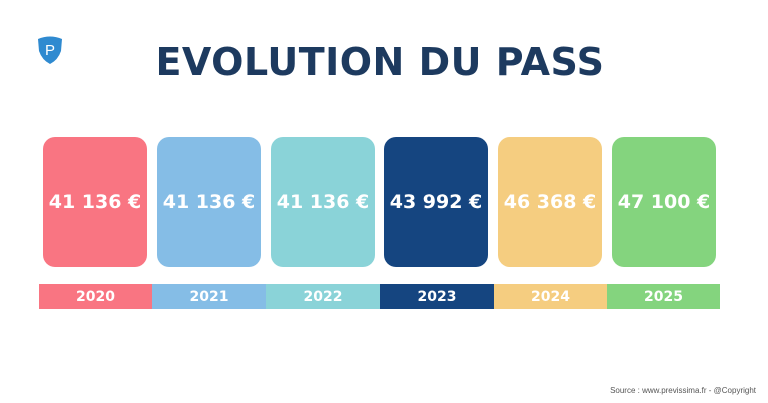 Image resolution: width=768 pixels, height=403 pixels. What do you see at coordinates (550, 202) in the screenshot?
I see `value-card-2024: 46 368 €` at bounding box center [550, 202].